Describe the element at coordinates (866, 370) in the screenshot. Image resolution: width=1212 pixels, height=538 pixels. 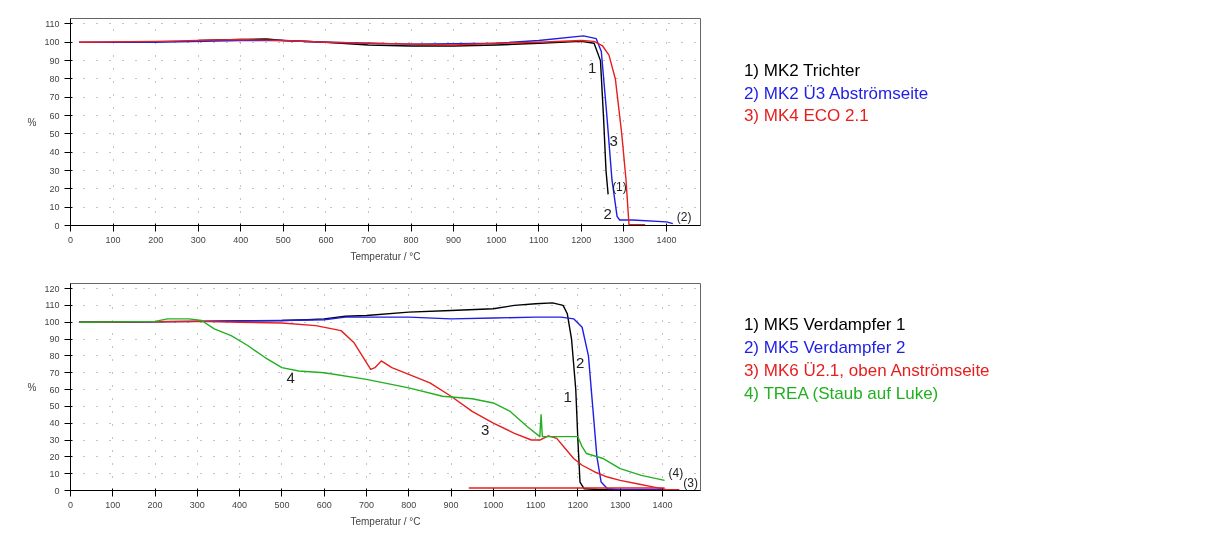
I see `text: 3) MK6 Ü2.1, oben Anströmseite` at that location.